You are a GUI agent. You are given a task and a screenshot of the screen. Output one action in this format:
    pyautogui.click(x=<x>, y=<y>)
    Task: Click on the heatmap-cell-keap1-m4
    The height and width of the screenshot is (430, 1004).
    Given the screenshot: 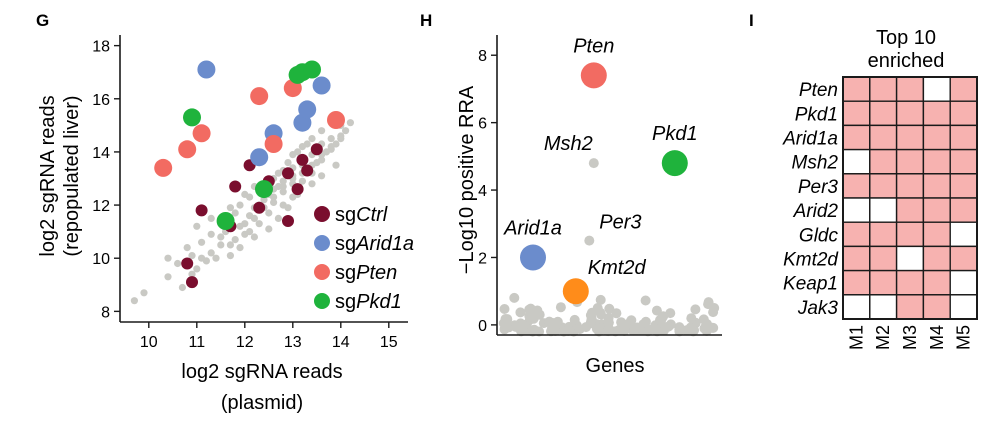 What is the action you would take?
    pyautogui.click(x=936, y=282)
    